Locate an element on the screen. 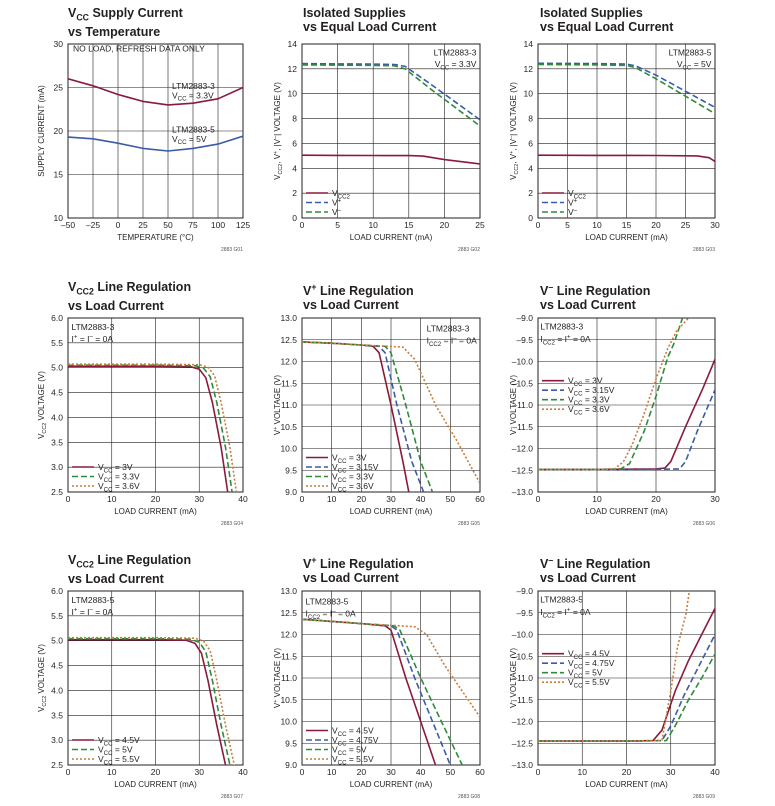 The height and width of the screenshot is (806, 775). legend-entry: VCC = 3.3V is located at coordinates (589, 401).